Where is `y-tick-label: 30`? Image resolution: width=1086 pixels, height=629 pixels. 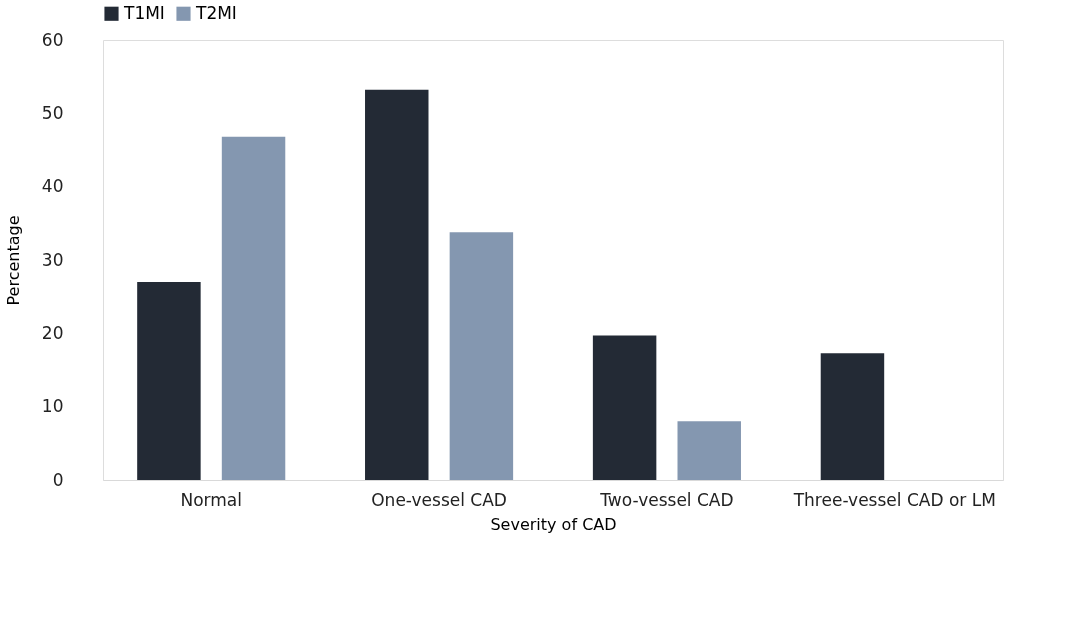
y-tick-label: 30 is located at coordinates (52, 259).